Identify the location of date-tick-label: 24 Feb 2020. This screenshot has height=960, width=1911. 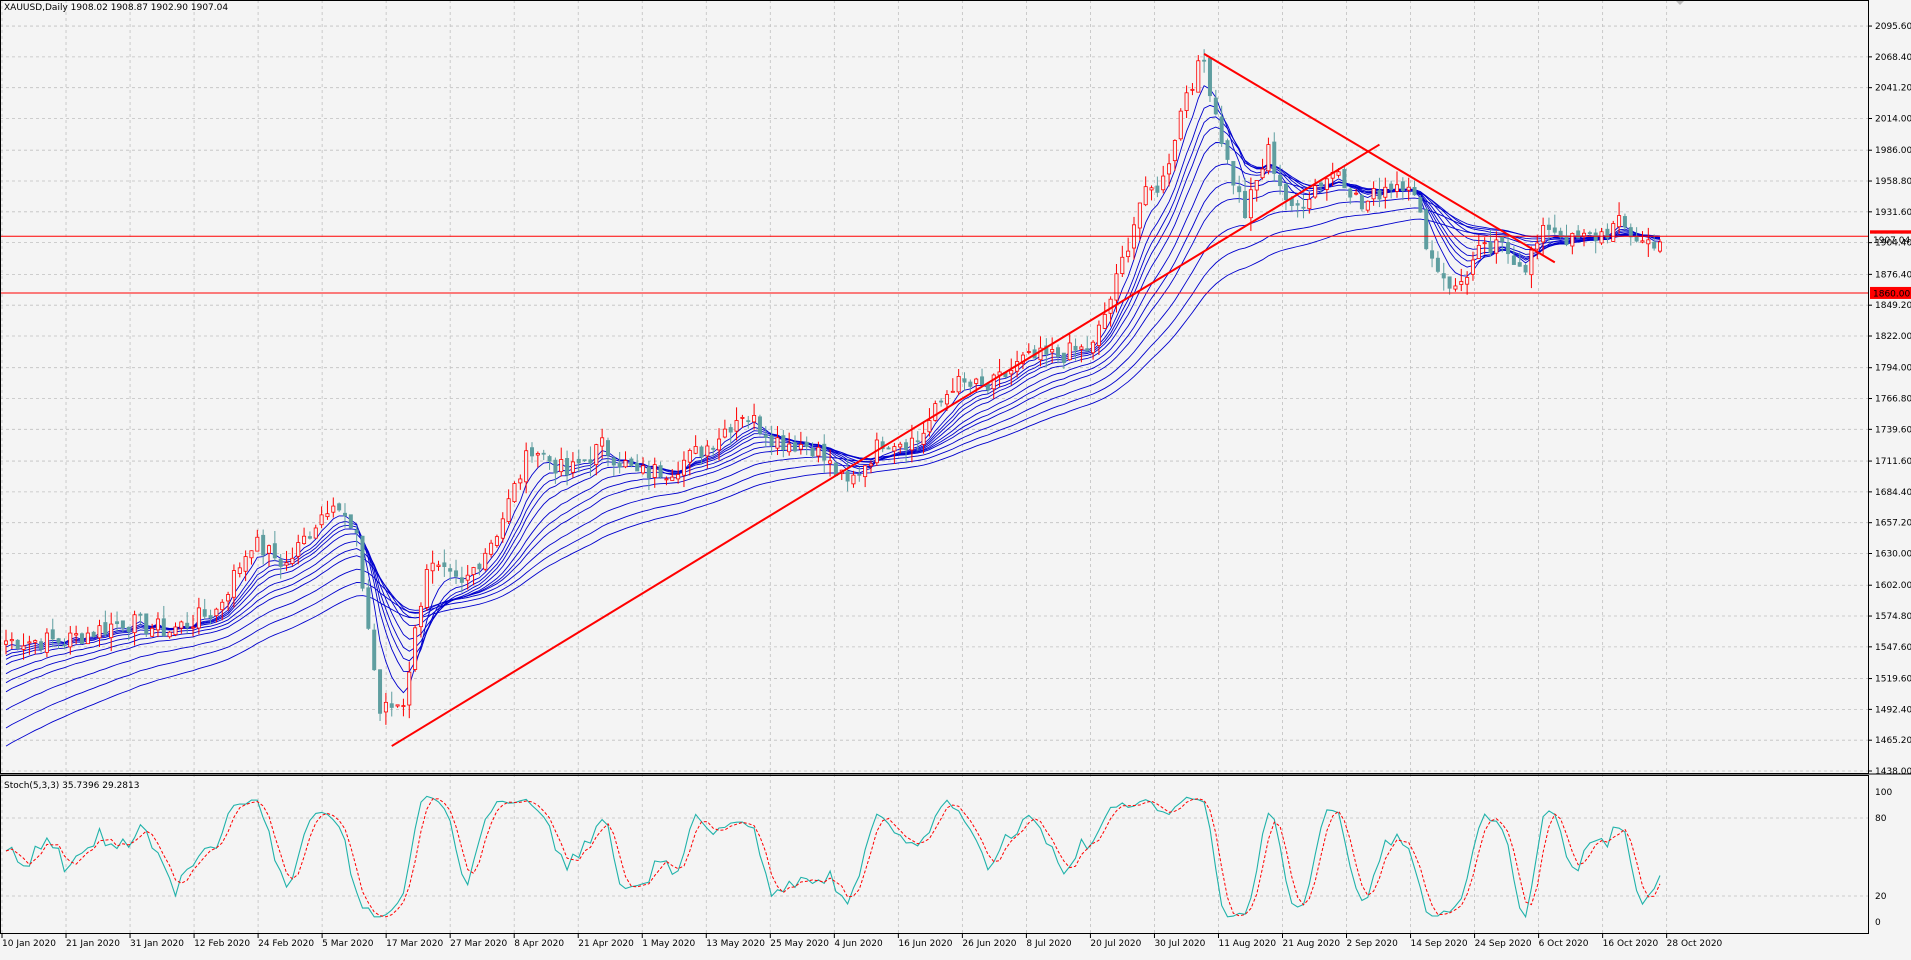
(286, 944).